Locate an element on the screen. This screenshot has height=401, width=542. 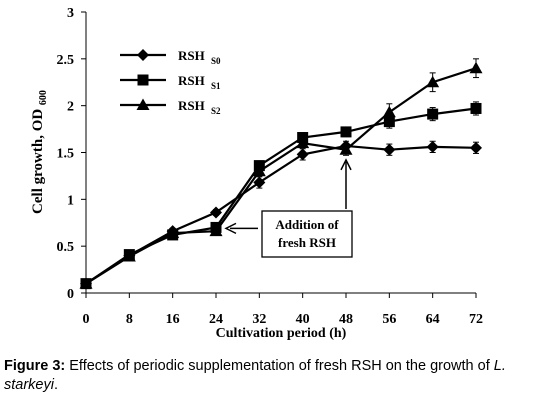
x-tick-label: 24 is located at coordinates (216, 319).